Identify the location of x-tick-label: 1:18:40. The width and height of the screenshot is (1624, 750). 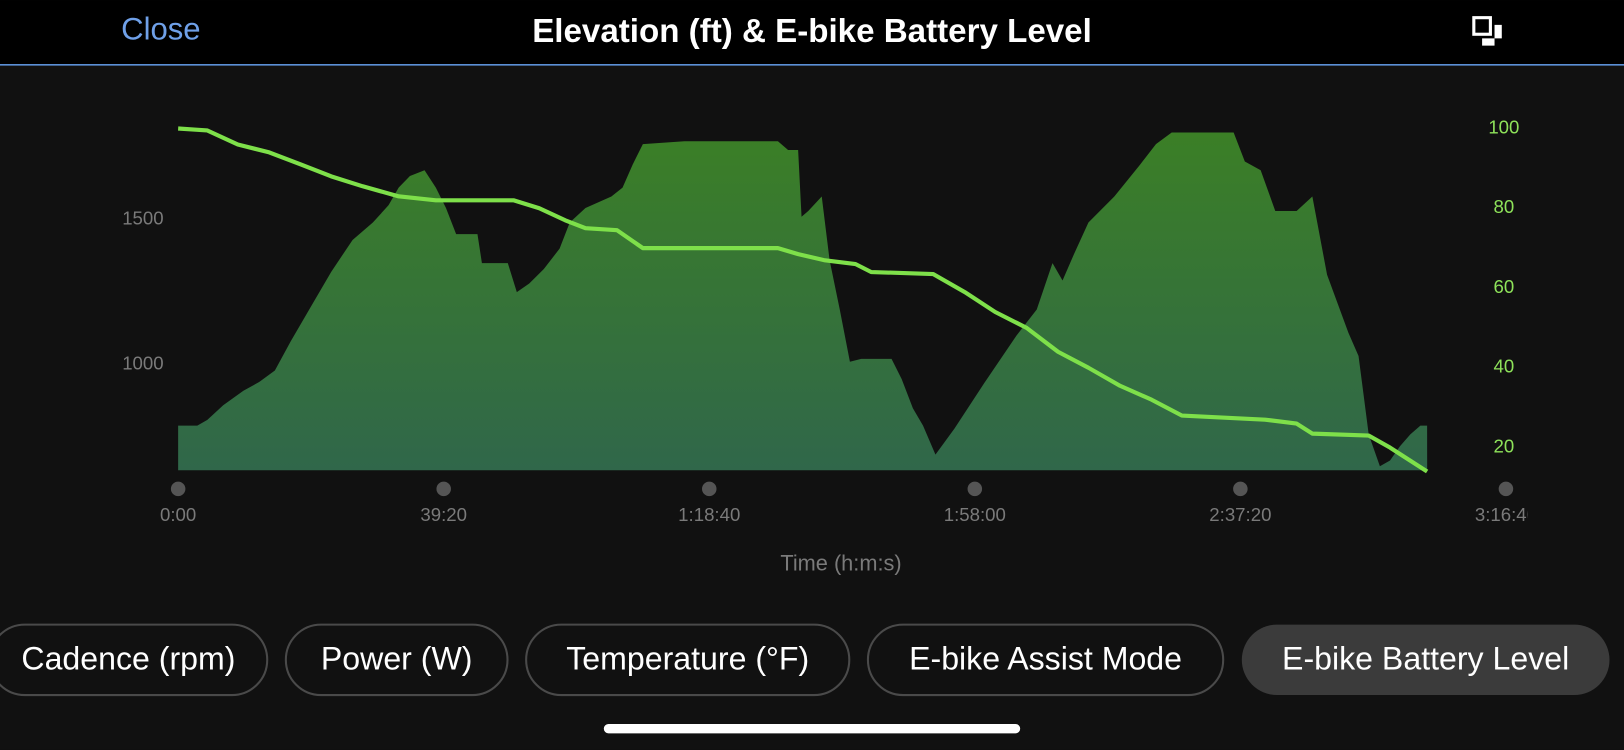
(709, 514).